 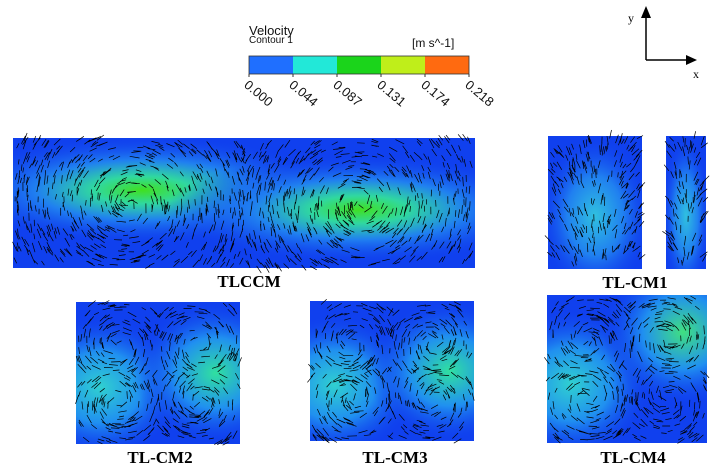 I want to click on axis-x-label: x, so click(x=696, y=74).